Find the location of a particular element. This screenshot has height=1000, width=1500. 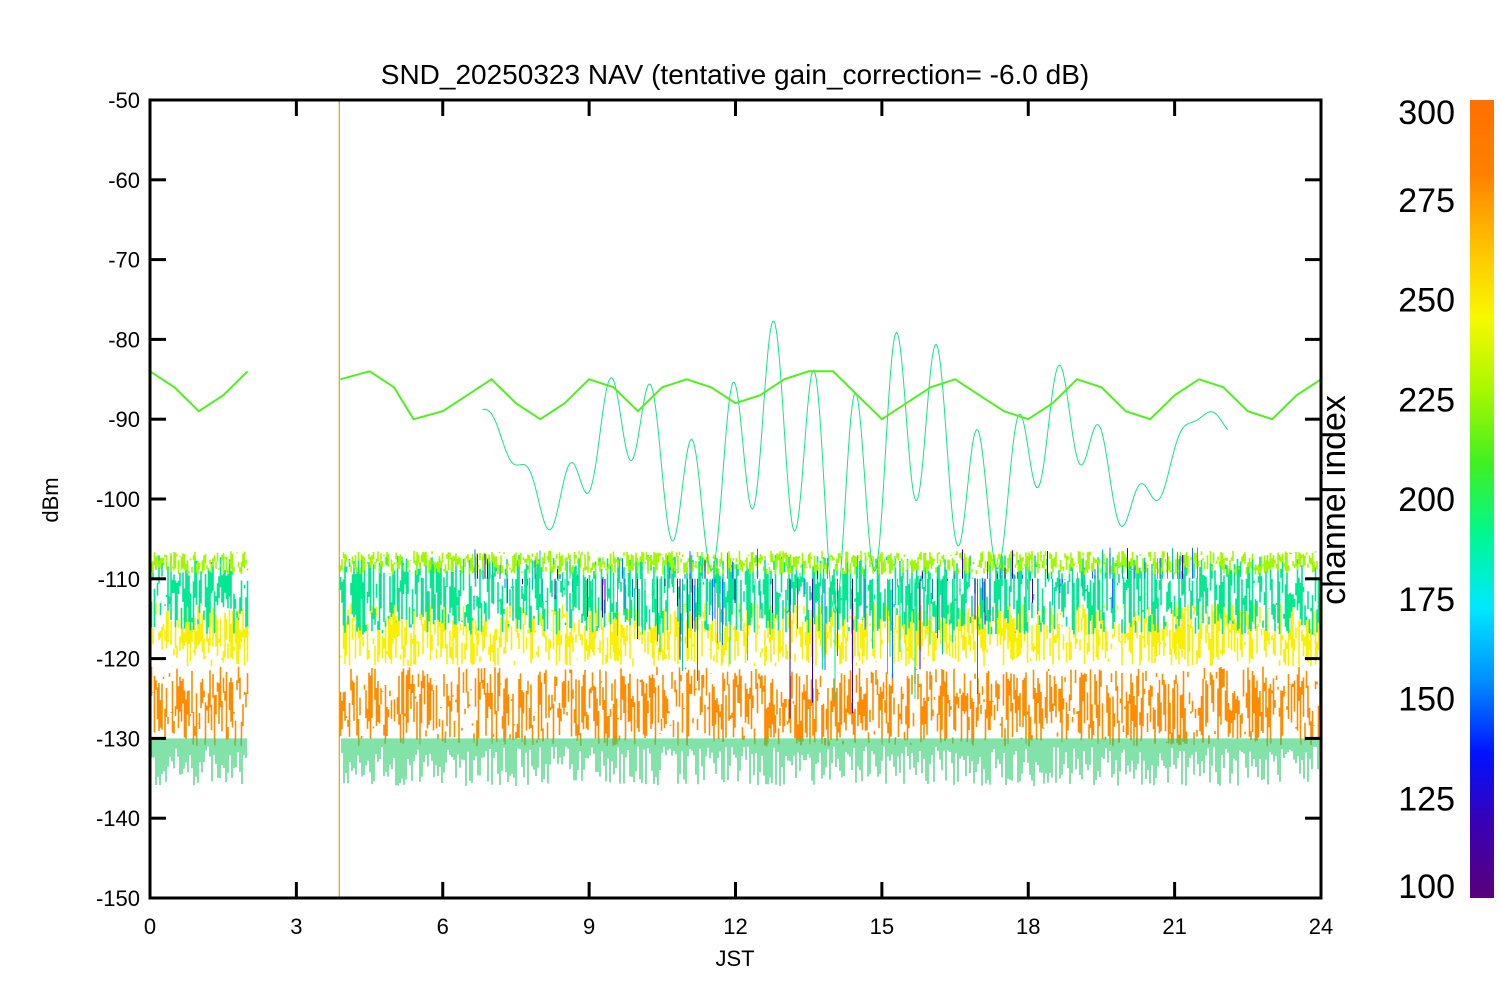

x-tick-label: 15 is located at coordinates (882, 926).